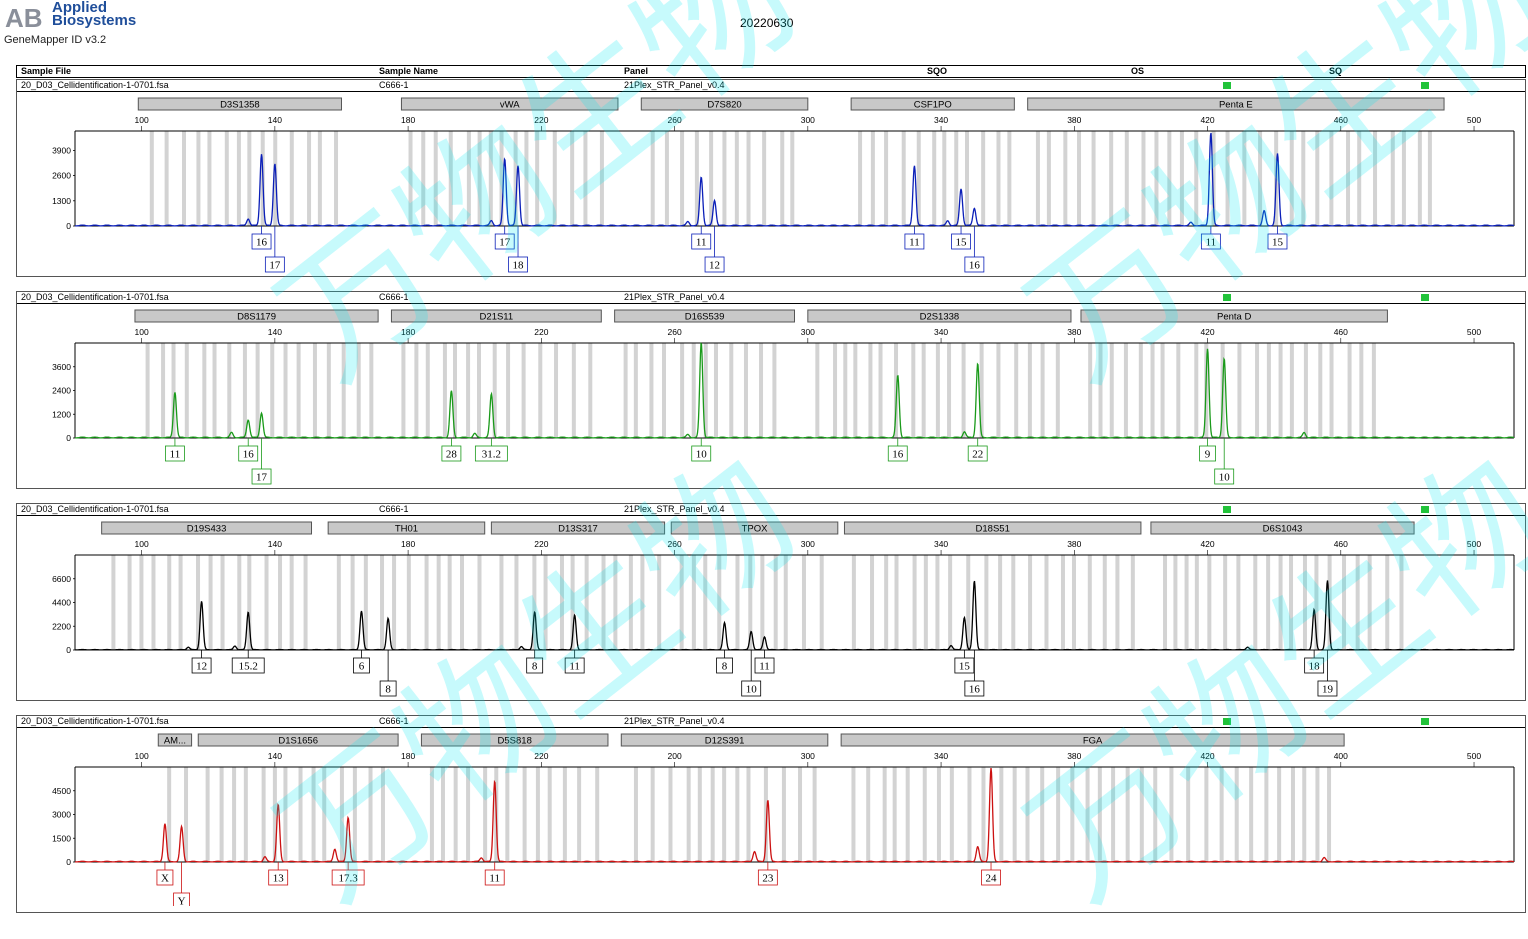 This screenshot has height=939, width=1528. Describe the element at coordinates (165, 874) in the screenshot. I see `allele-call: X` at that location.